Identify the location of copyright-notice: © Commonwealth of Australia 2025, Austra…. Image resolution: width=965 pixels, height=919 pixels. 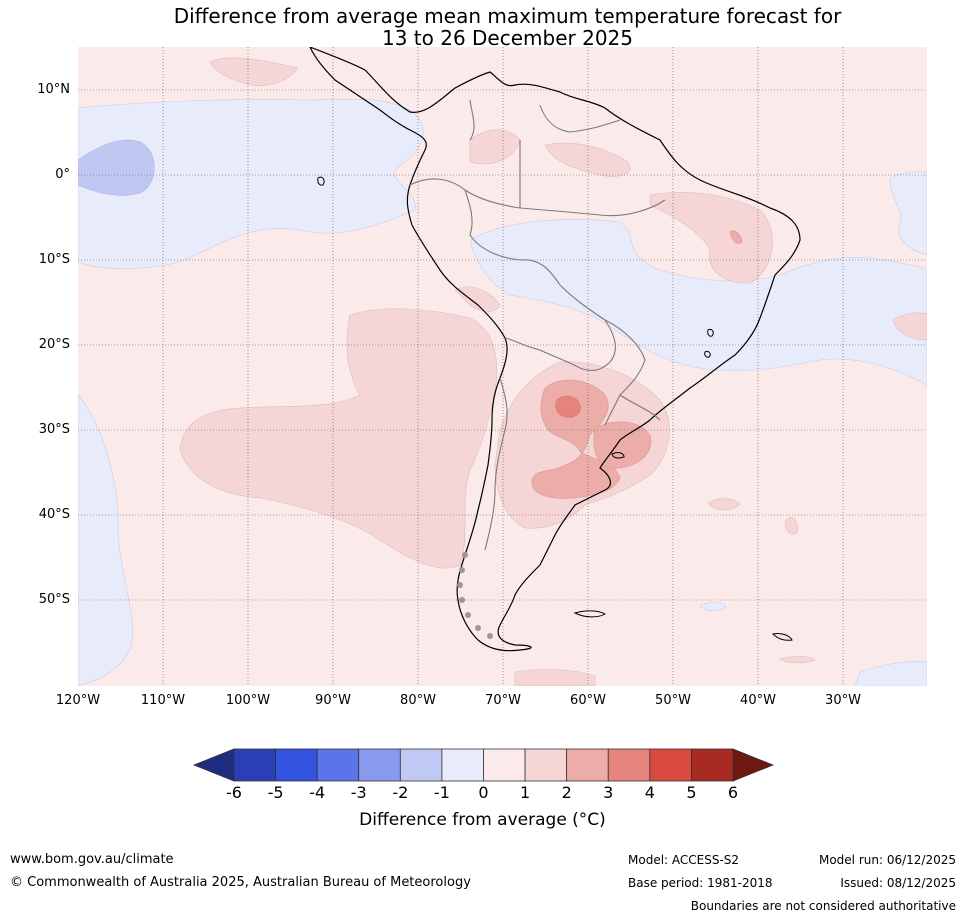
(240, 882).